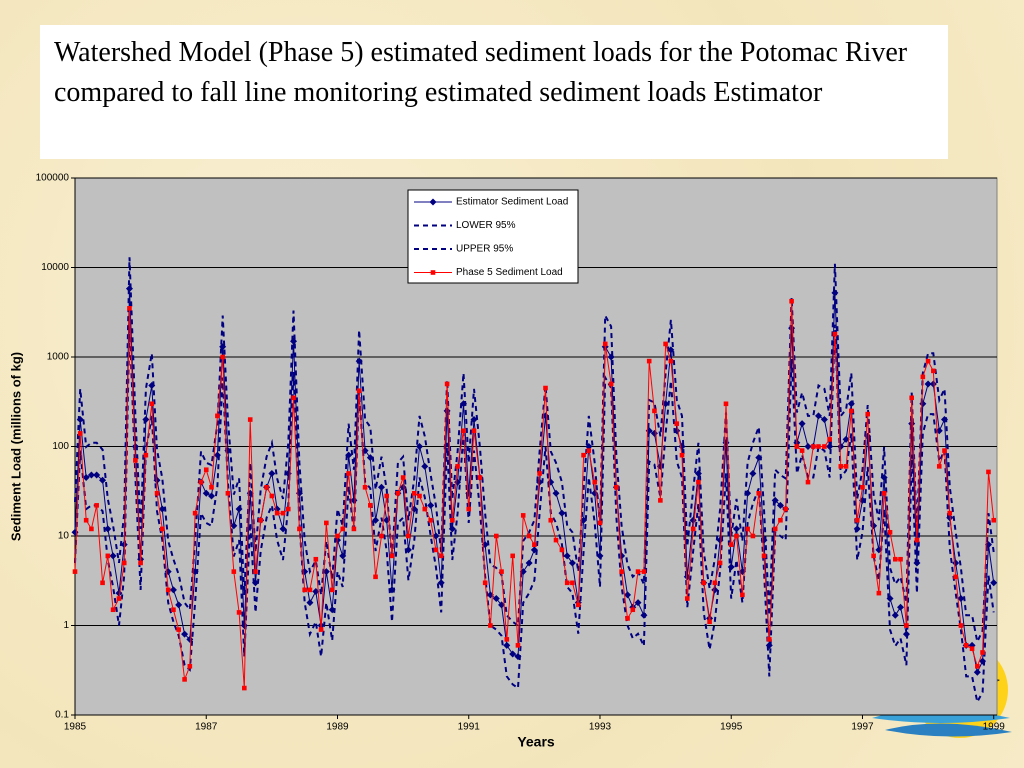 The height and width of the screenshot is (768, 1024). Describe the element at coordinates (512, 202) in the screenshot. I see `legend-label: Estimator Sediment Load` at that location.